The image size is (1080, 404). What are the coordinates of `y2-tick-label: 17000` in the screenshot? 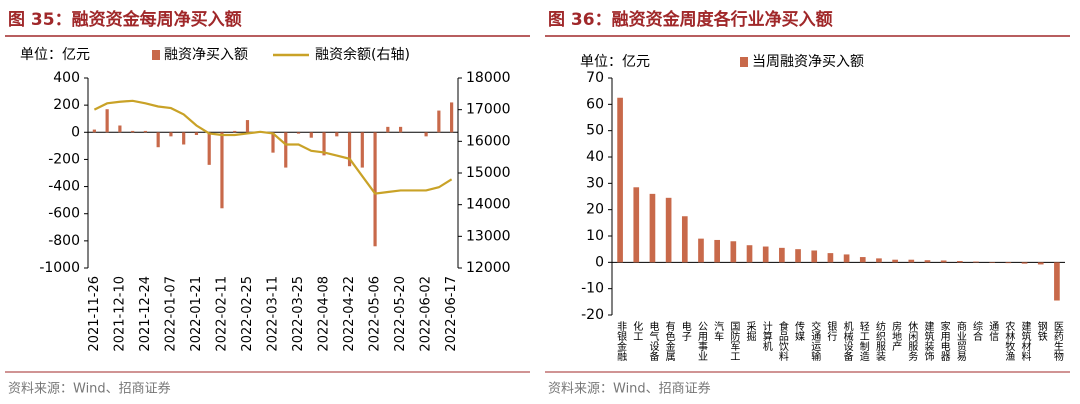 It's located at (488, 110).